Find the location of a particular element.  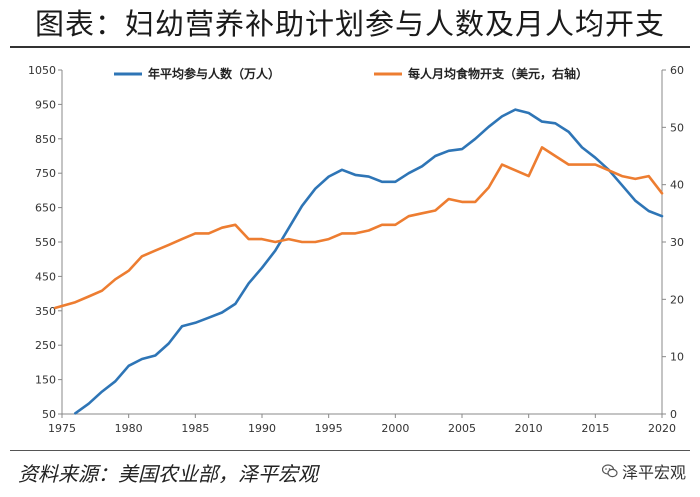

x-tick-label: 1990 is located at coordinates (262, 428).